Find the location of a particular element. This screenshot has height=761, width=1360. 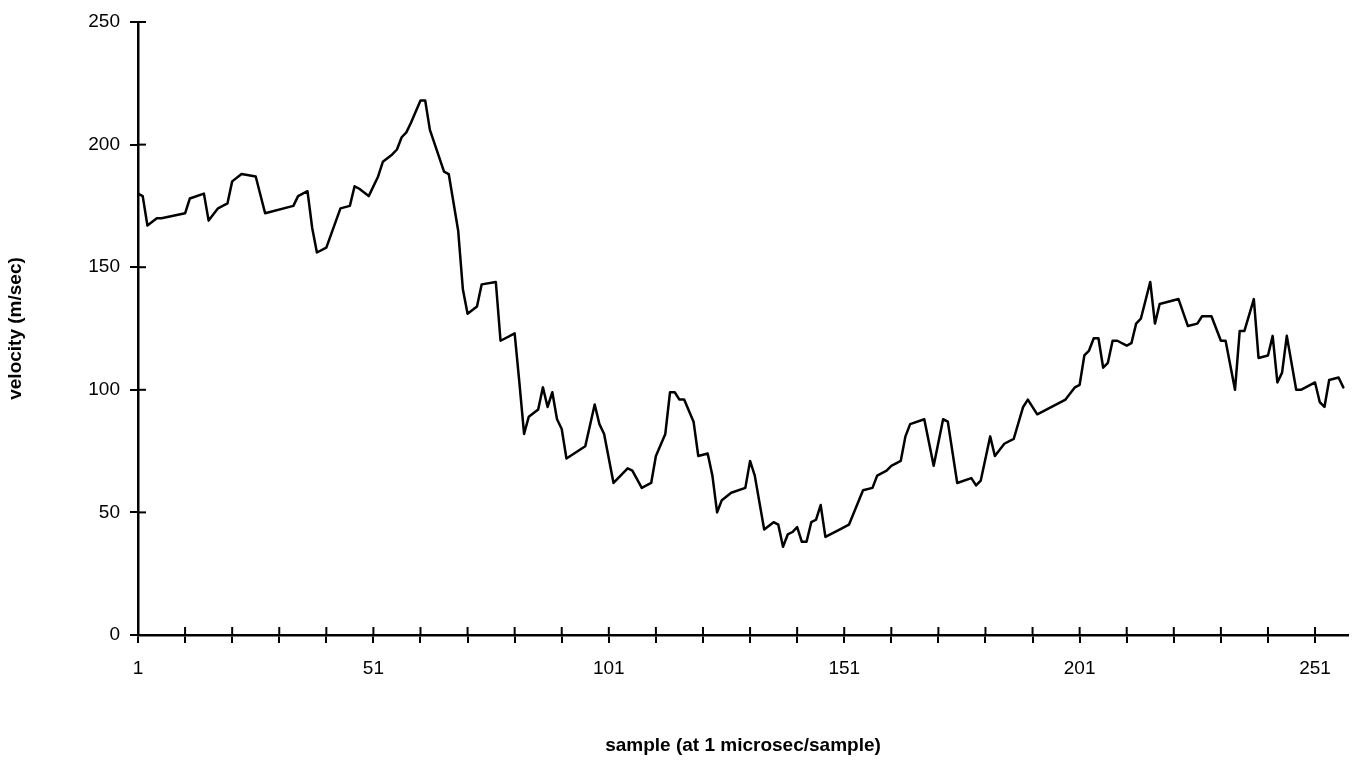

y-tick-label: 200 is located at coordinates (104, 143).